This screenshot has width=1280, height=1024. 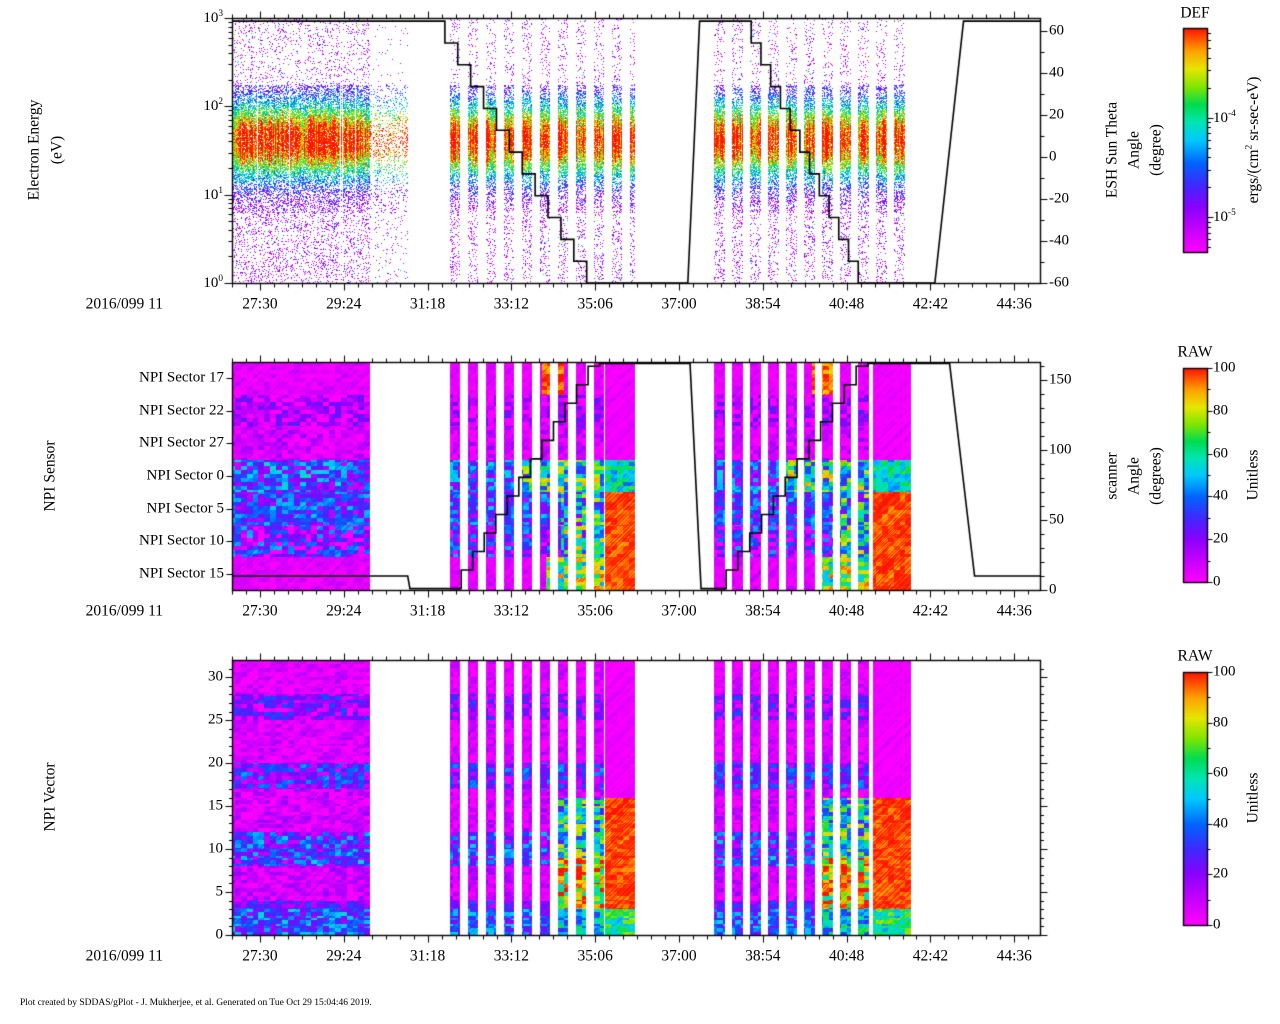 I want to click on colorbar1-unit-label: ergs/(cm2 sr-sec-eV), so click(x=1252, y=140).